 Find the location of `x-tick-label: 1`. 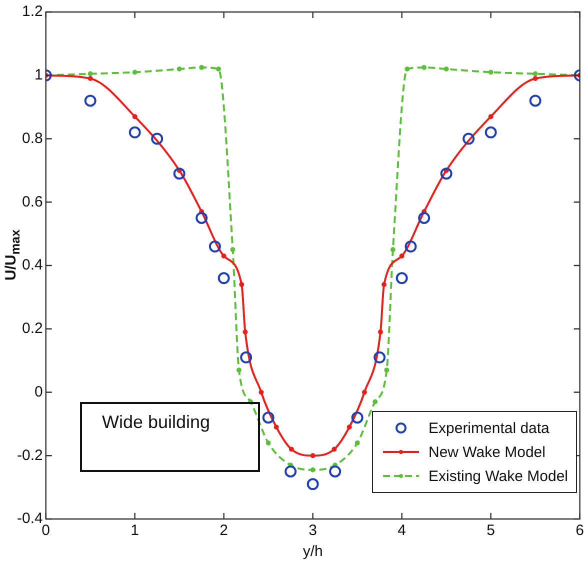

x-tick-label: 1 is located at coordinates (135, 531).